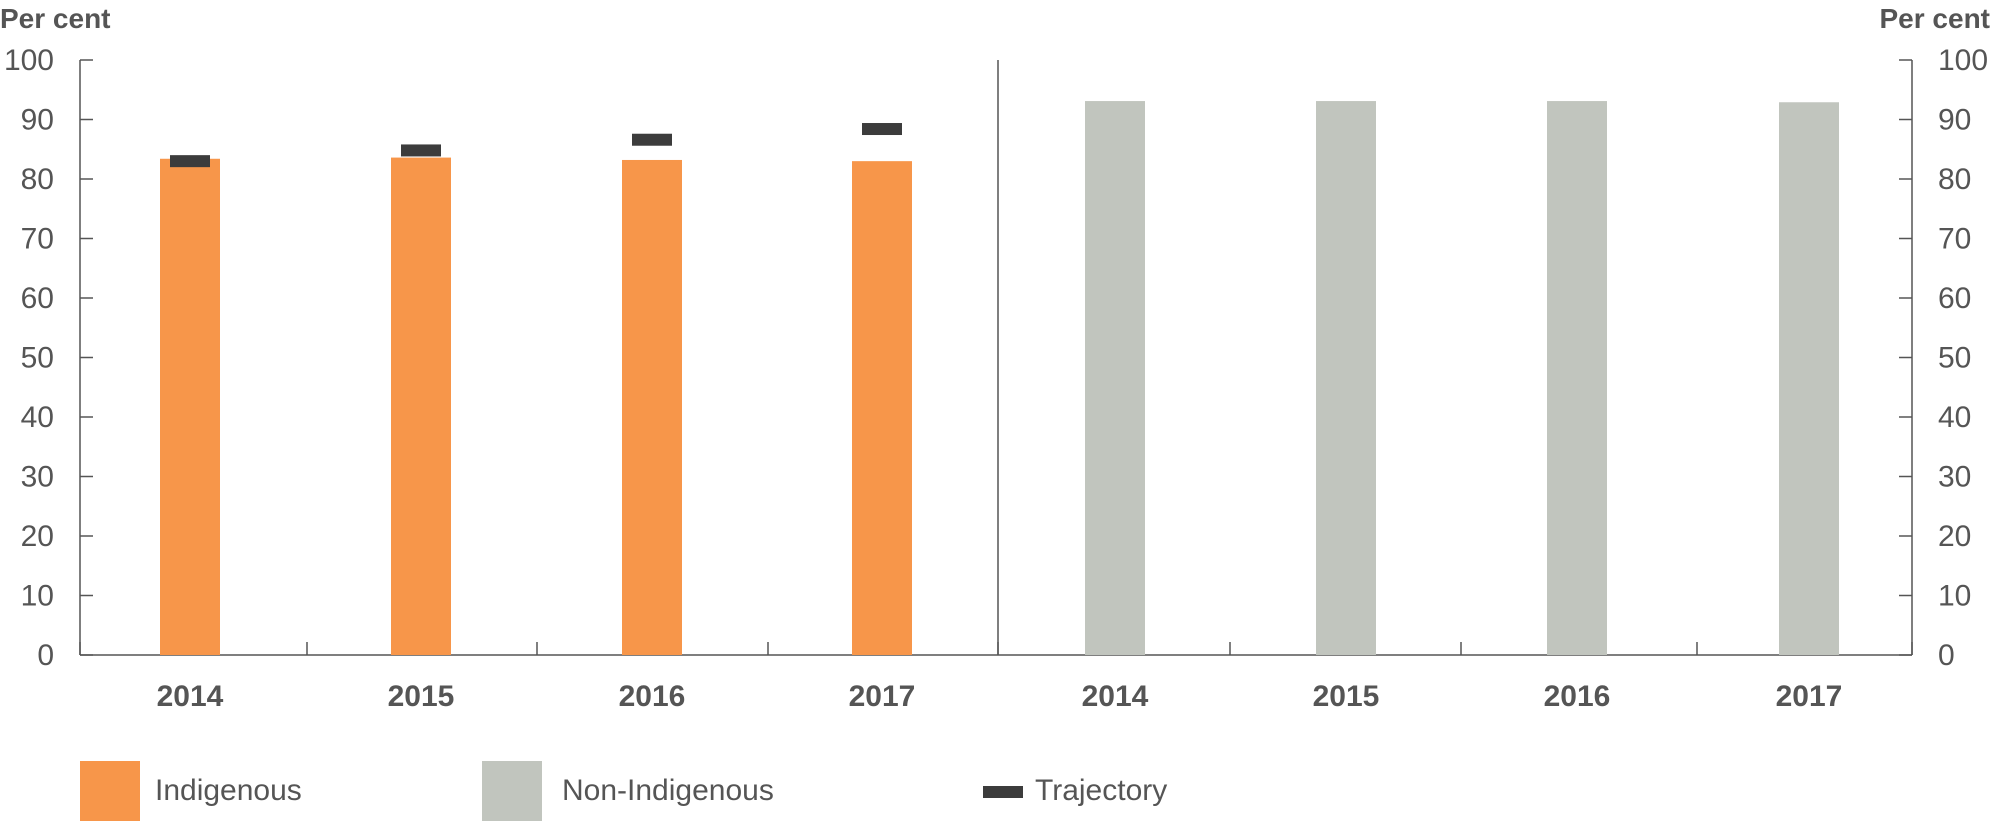  I want to click on legend-swatch-trajectory, so click(1003, 792).